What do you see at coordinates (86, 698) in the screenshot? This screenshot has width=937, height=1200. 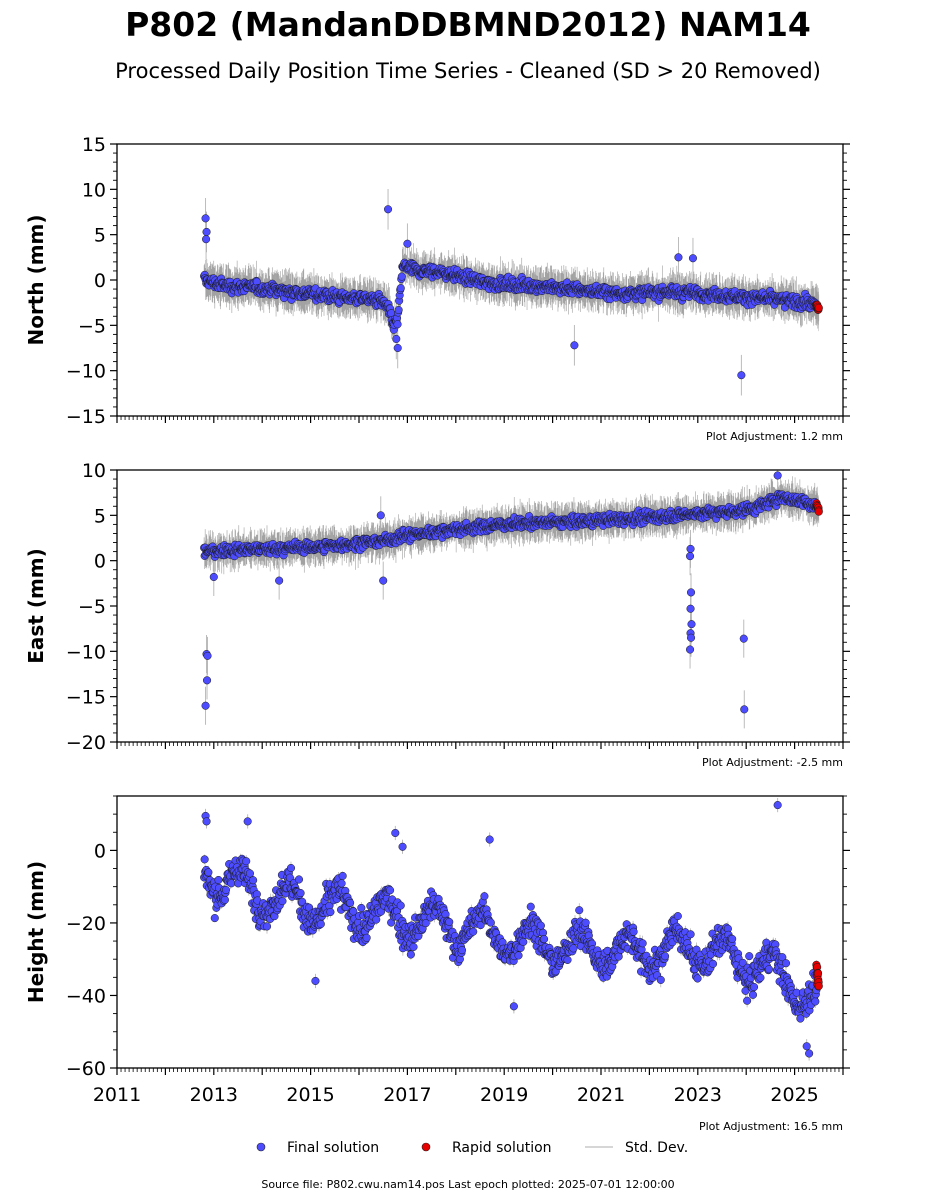 I see `east-y-tick-label: −15` at bounding box center [86, 698].